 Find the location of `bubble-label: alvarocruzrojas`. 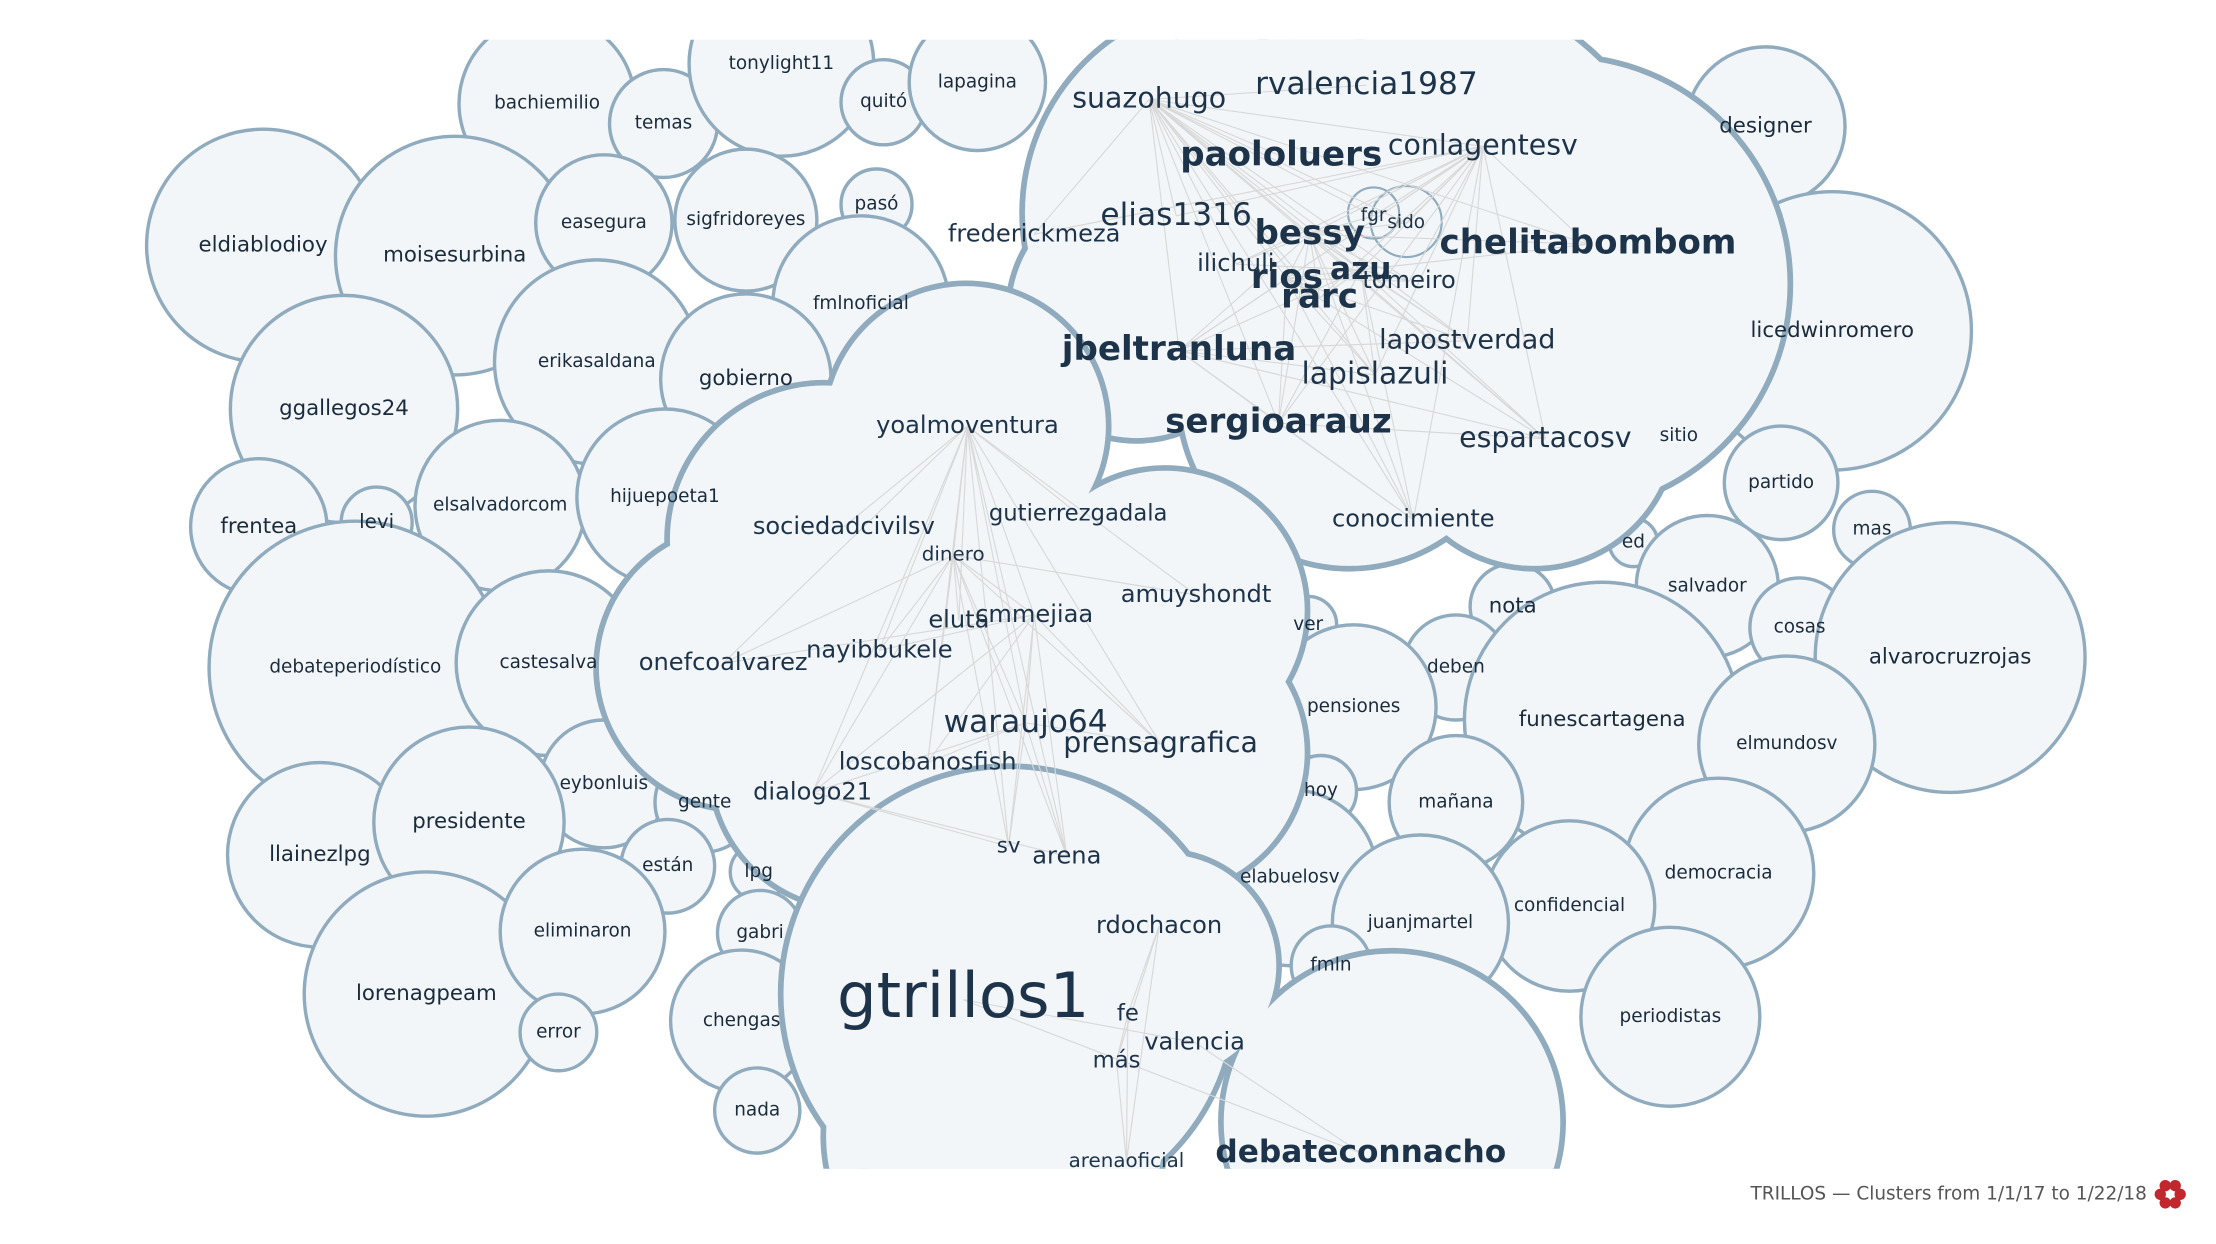

bubble-label: alvarocruzrojas is located at coordinates (1950, 657).